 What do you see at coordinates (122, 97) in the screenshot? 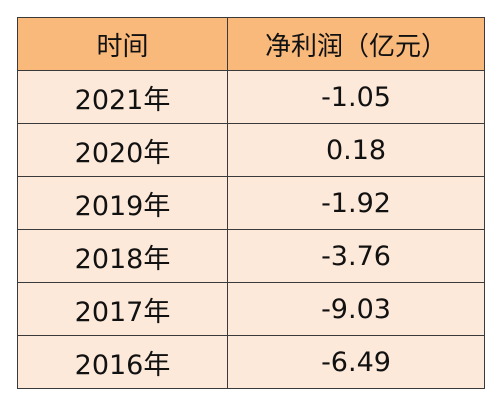
I see `year-cell: 2021年` at bounding box center [122, 97].